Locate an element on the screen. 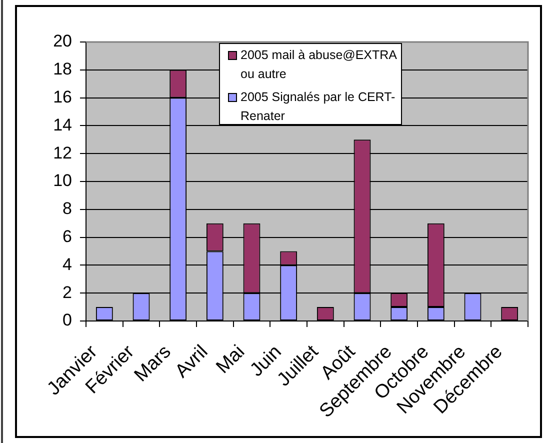 The image size is (547, 443). legend-label: 2005 Signalés par le CERT-Renater is located at coordinates (318, 107).